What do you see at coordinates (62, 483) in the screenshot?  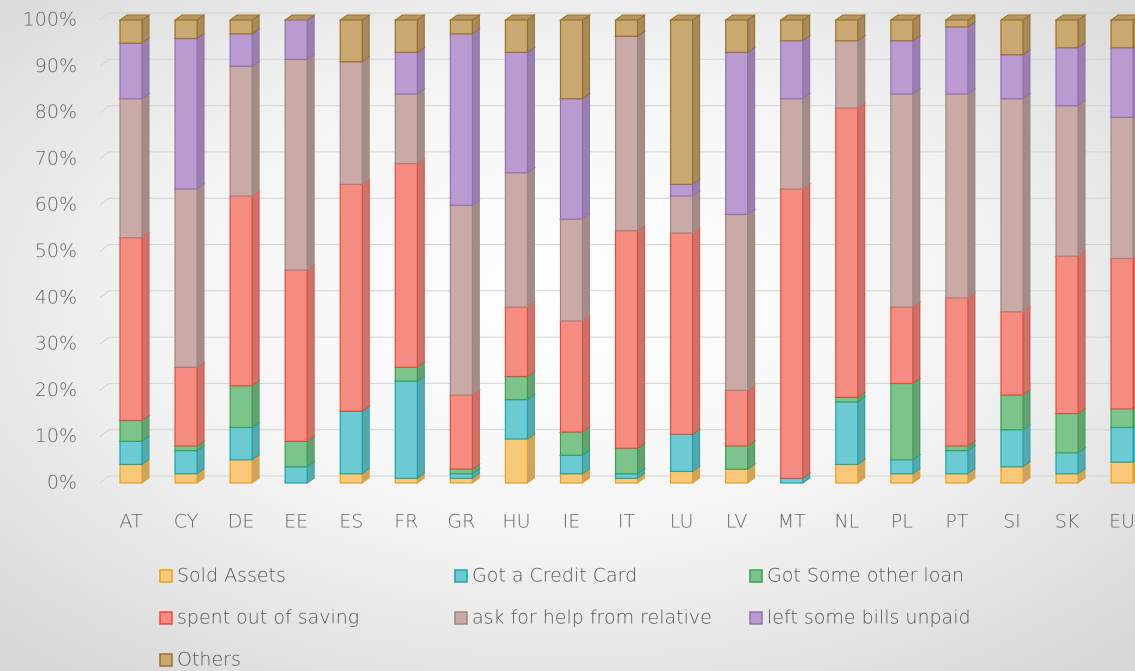 I see `y-tick-label: 0%` at bounding box center [62, 483].